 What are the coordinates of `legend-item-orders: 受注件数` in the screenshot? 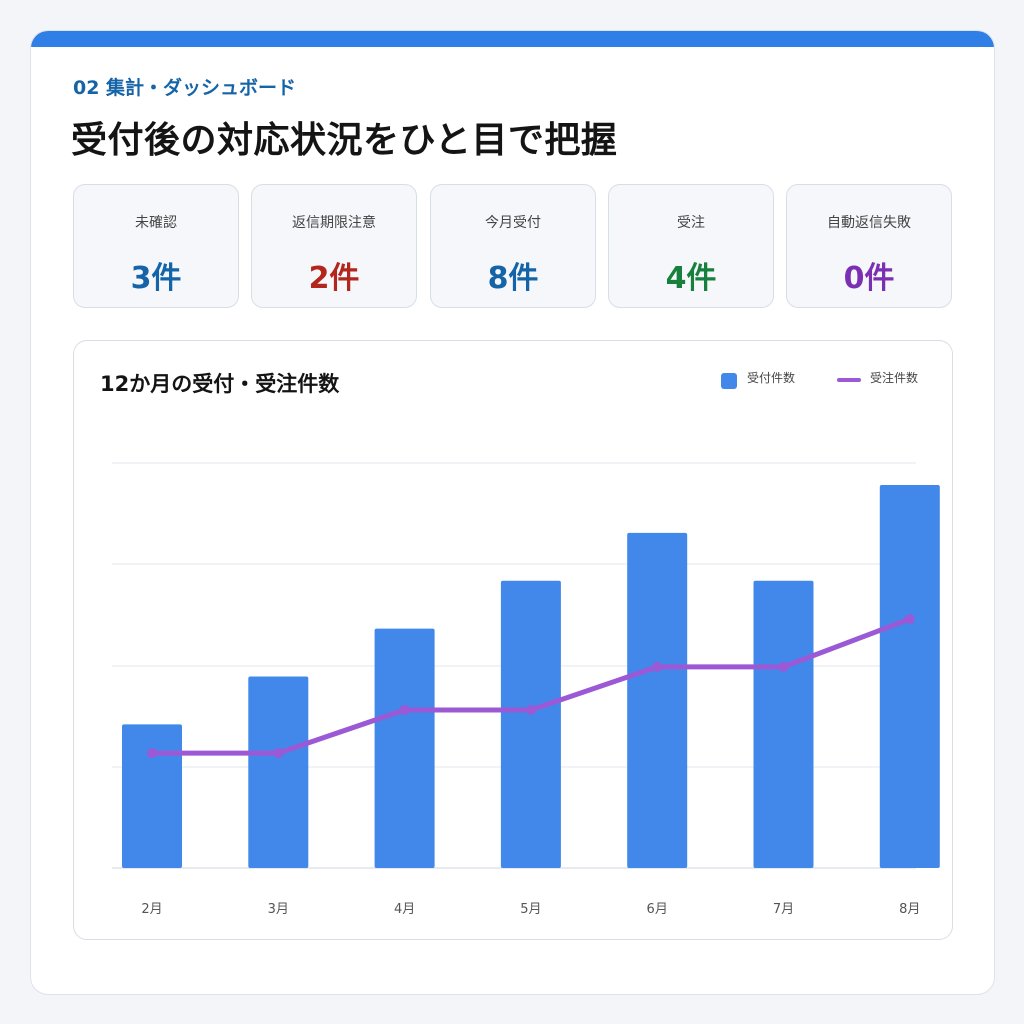 It's located at (877, 377).